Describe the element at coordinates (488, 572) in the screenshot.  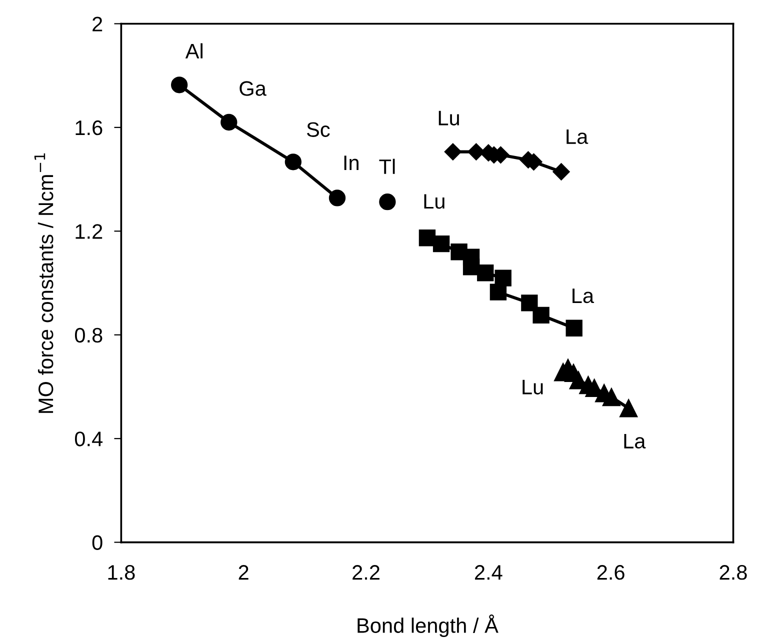
I see `x-tick-label: 2.4` at that location.